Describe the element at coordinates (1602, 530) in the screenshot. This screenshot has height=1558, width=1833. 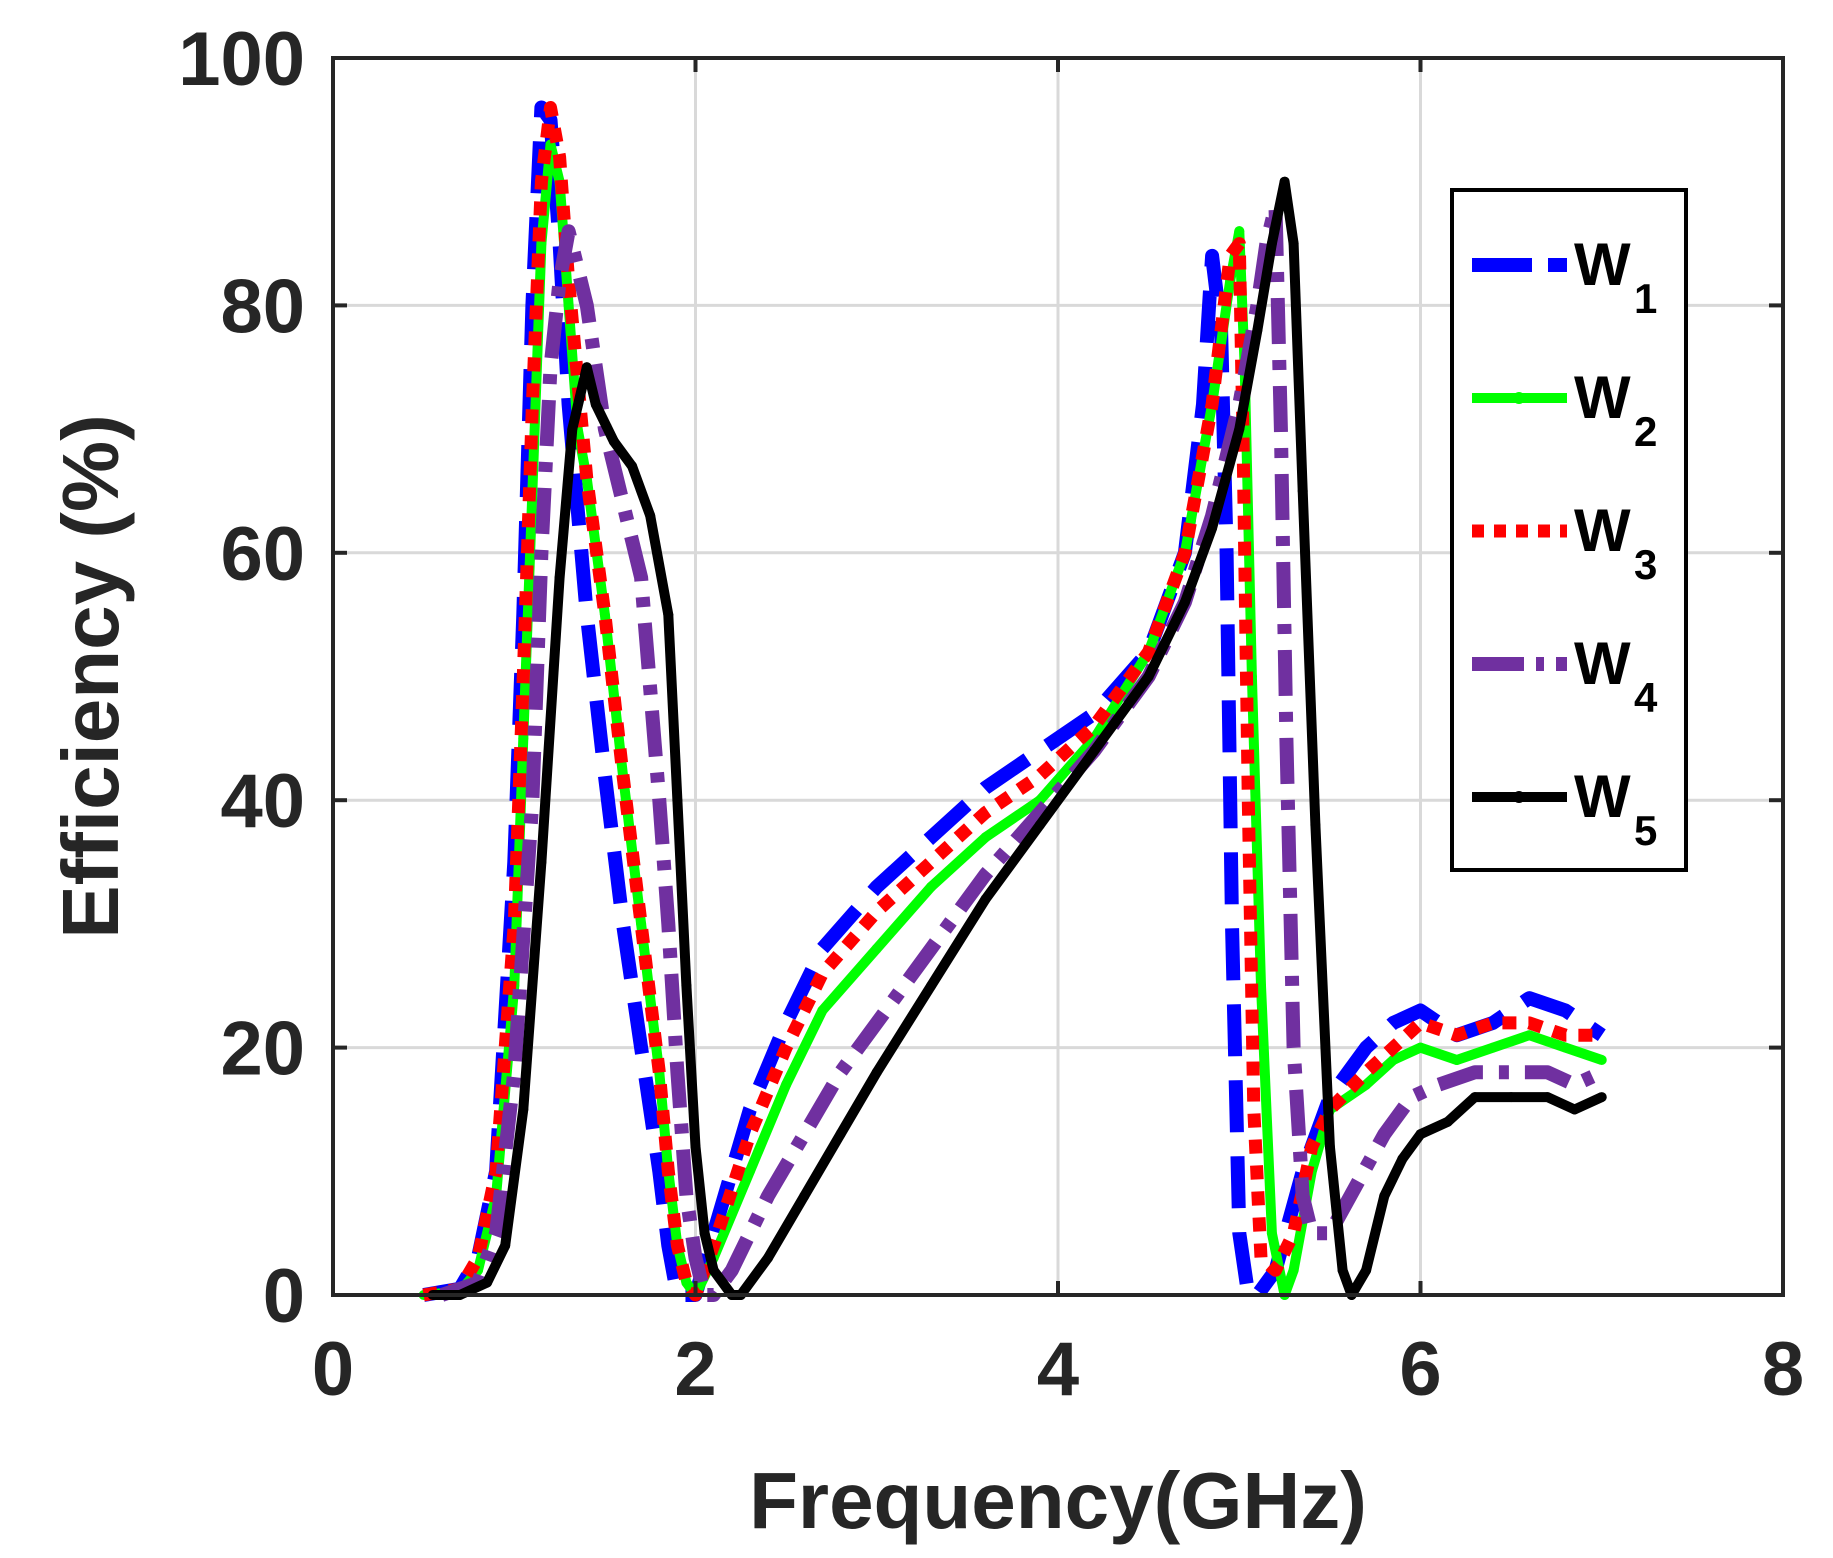
I see `legend-label-w3: W` at that location.